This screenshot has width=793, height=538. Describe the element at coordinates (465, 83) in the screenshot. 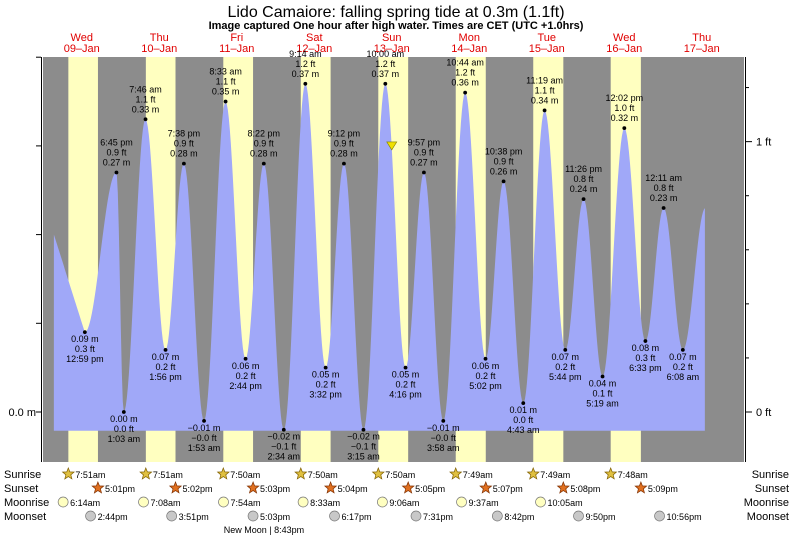

I see `extreme-label: 0.36 m` at that location.